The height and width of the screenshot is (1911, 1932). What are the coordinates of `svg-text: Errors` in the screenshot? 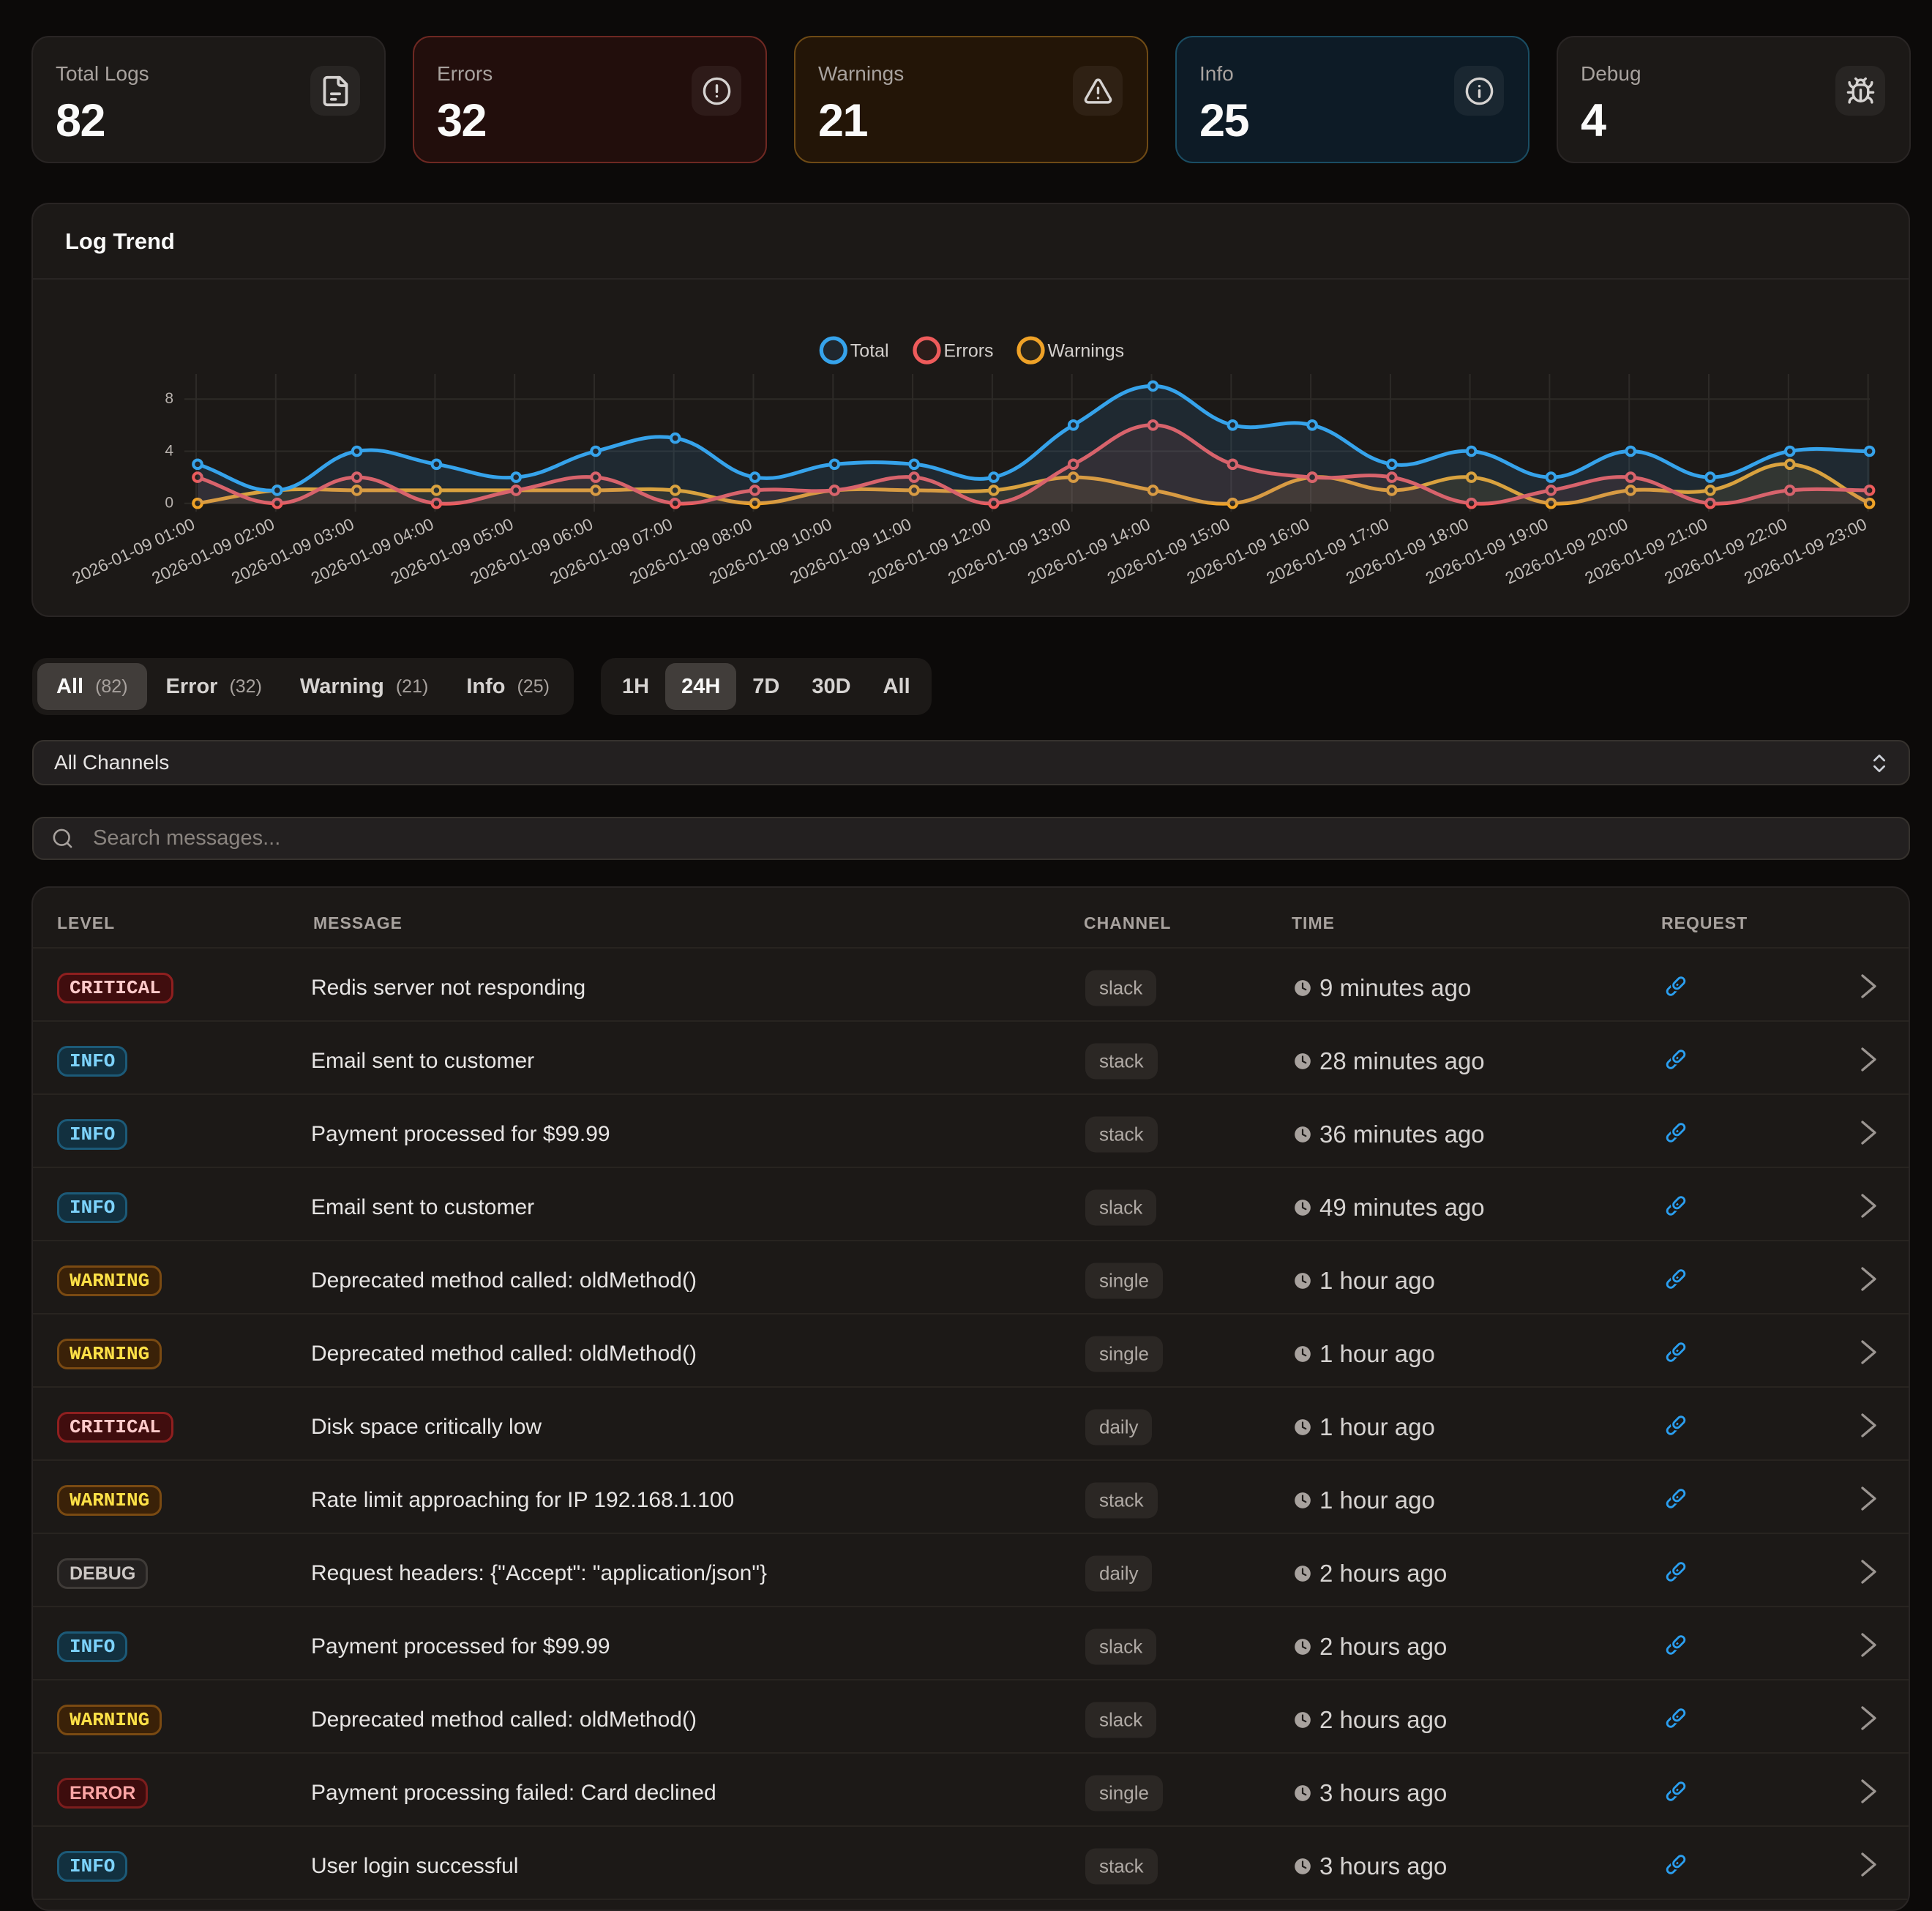 It's located at (969, 351).